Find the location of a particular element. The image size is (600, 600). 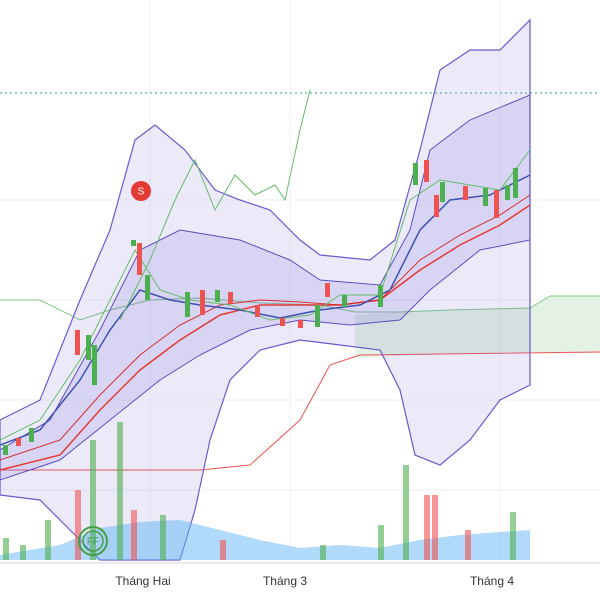

ff-marker is located at coordinates (93, 541).